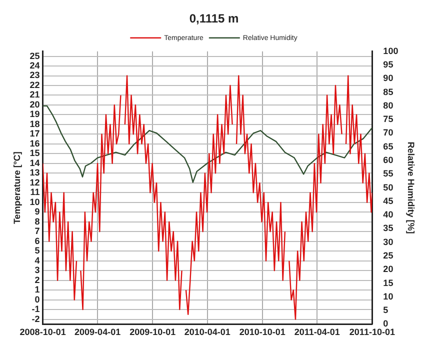  What do you see at coordinates (388, 283) in the screenshot?
I see `y2-tick-label: 15` at bounding box center [388, 283].